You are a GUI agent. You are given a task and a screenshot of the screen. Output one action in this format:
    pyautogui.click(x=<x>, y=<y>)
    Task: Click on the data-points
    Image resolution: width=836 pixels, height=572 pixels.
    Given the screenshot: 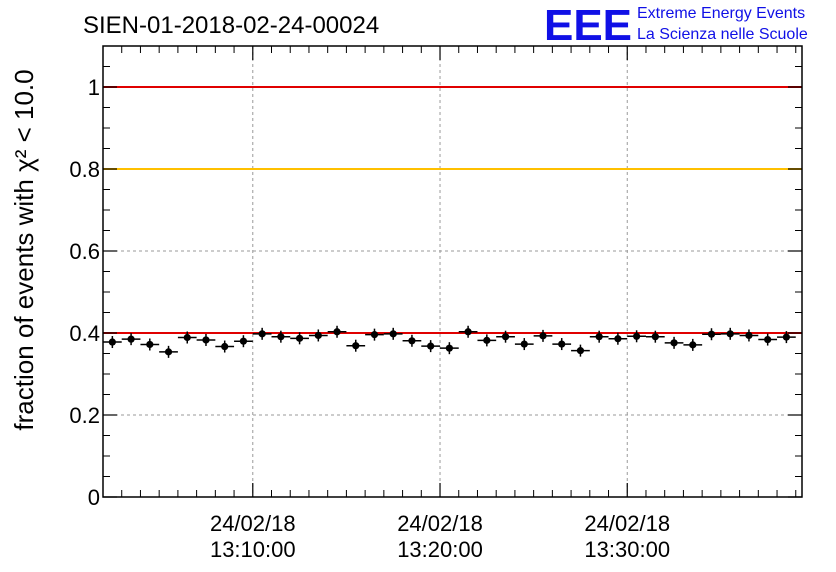 What is the action you would take?
    pyautogui.click(x=449, y=341)
    